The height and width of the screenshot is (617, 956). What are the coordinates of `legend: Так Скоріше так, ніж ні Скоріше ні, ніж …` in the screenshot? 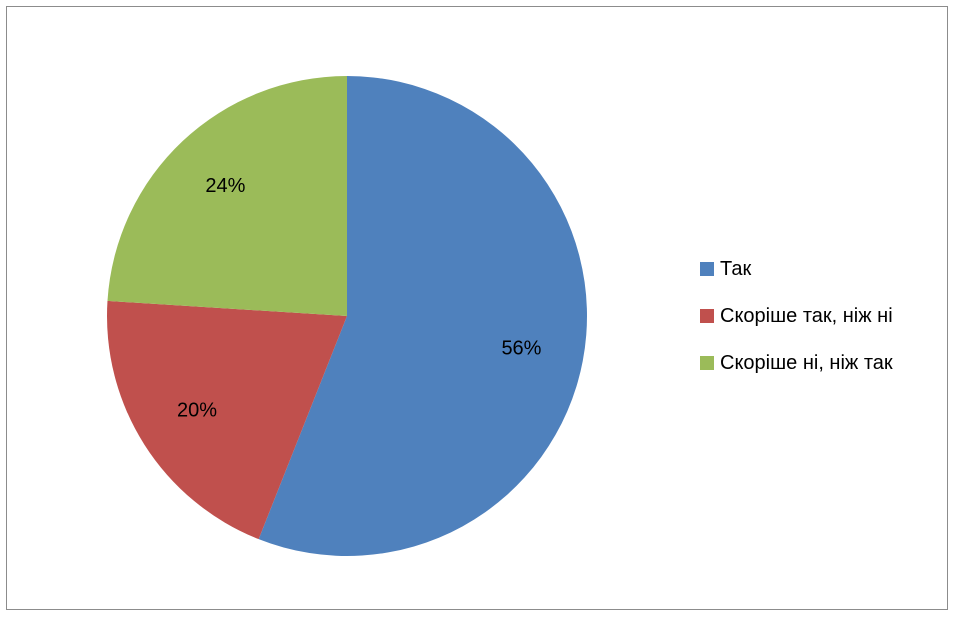 It's located at (825, 327).